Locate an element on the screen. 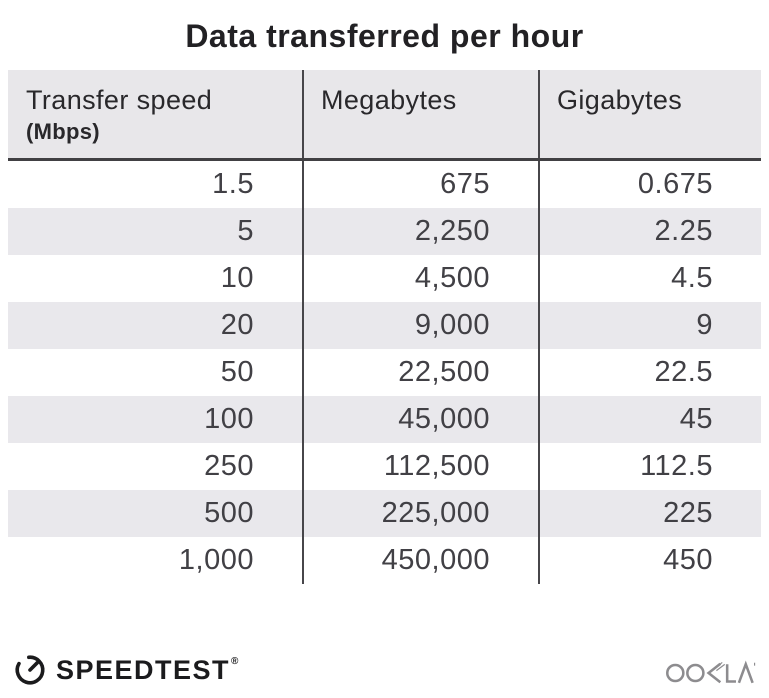 This screenshot has width=769, height=698. table-row: 50 22,500 22.5 is located at coordinates (384, 372).